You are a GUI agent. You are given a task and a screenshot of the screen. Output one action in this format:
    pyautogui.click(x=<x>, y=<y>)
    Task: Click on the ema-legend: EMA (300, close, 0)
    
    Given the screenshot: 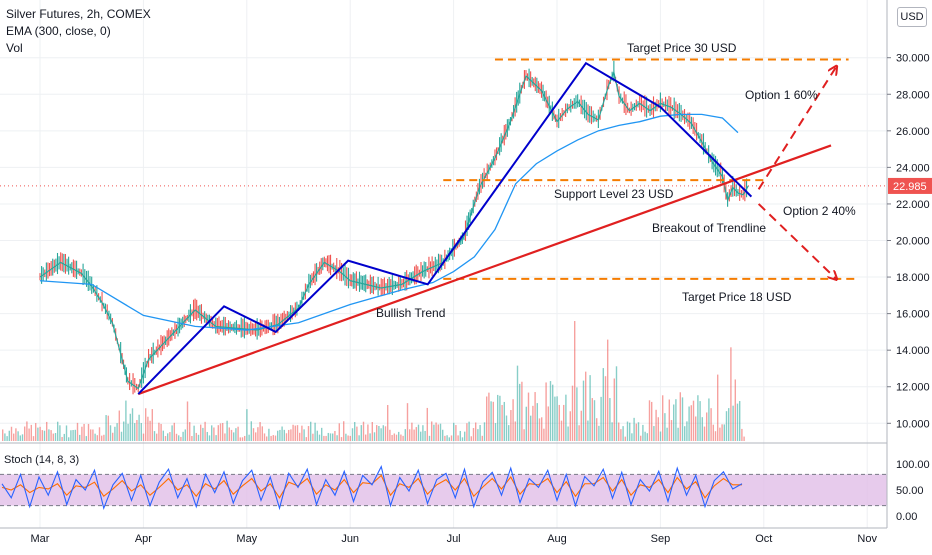 What is the action you would take?
    pyautogui.click(x=58, y=31)
    